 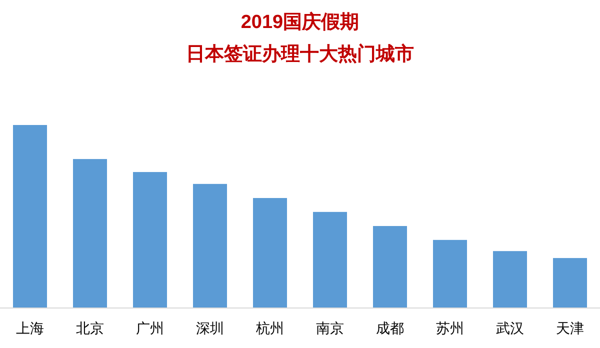 I want to click on x-tick-label: 广州, so click(x=150, y=328).